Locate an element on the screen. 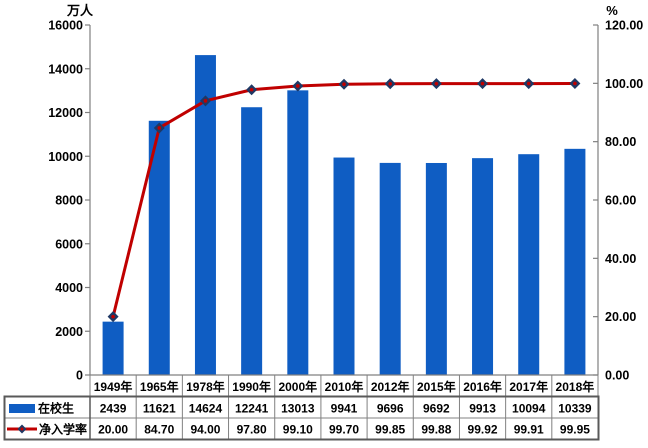 The height and width of the screenshot is (448, 648). bar-2012年 is located at coordinates (390, 268).